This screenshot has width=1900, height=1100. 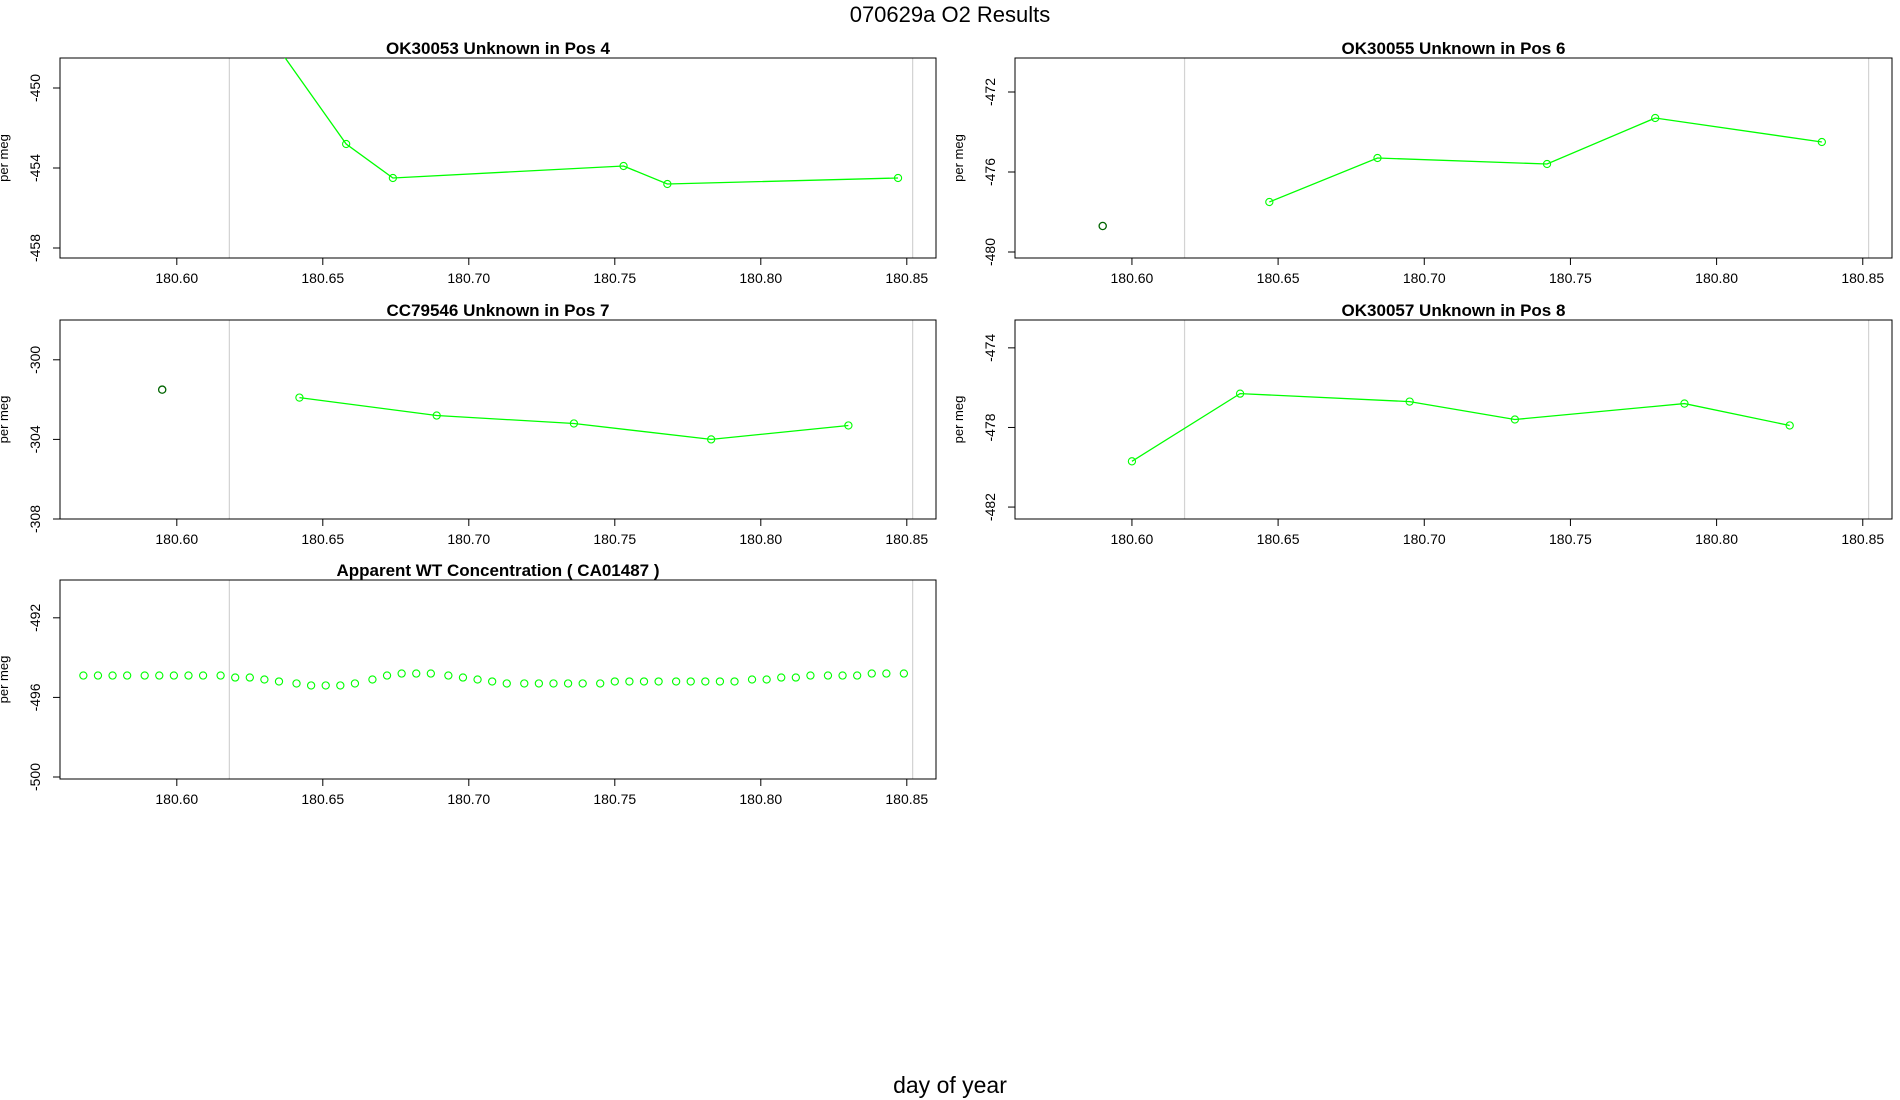 I want to click on outlier-point, so click(x=1102, y=226).